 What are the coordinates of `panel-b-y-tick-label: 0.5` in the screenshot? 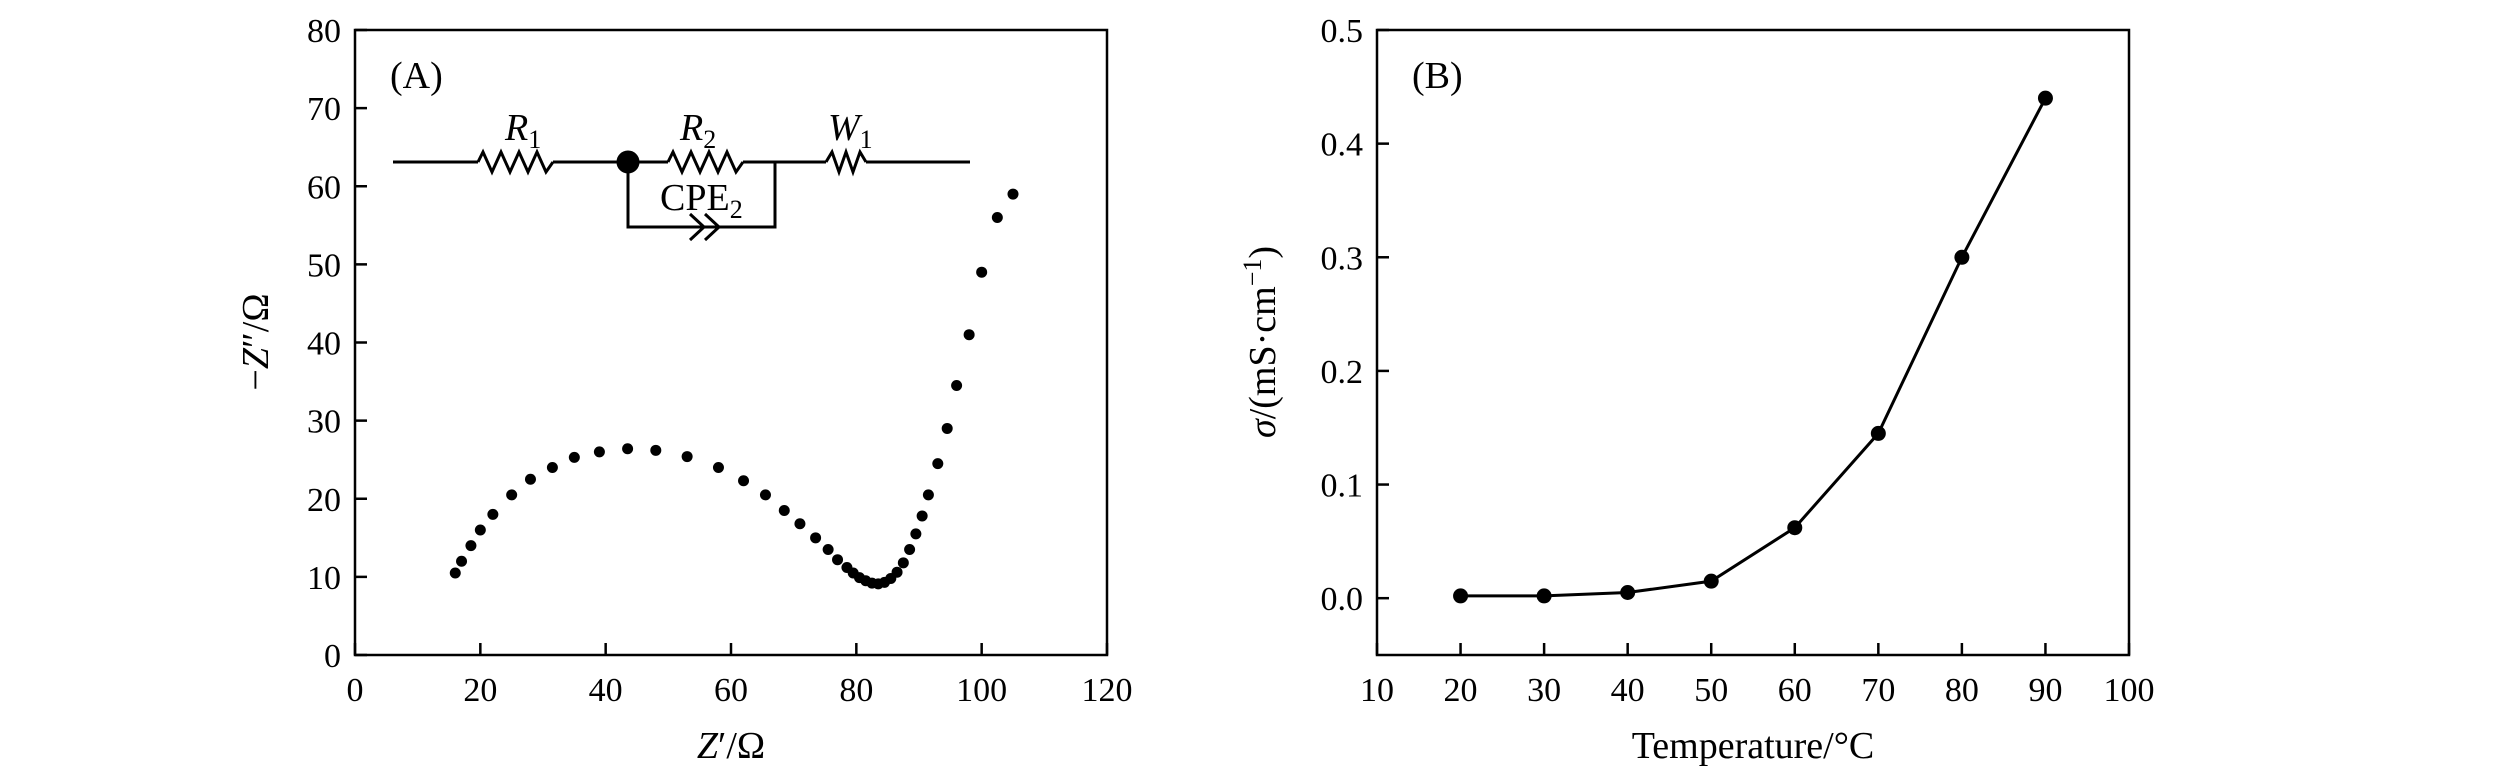 It's located at (1342, 31).